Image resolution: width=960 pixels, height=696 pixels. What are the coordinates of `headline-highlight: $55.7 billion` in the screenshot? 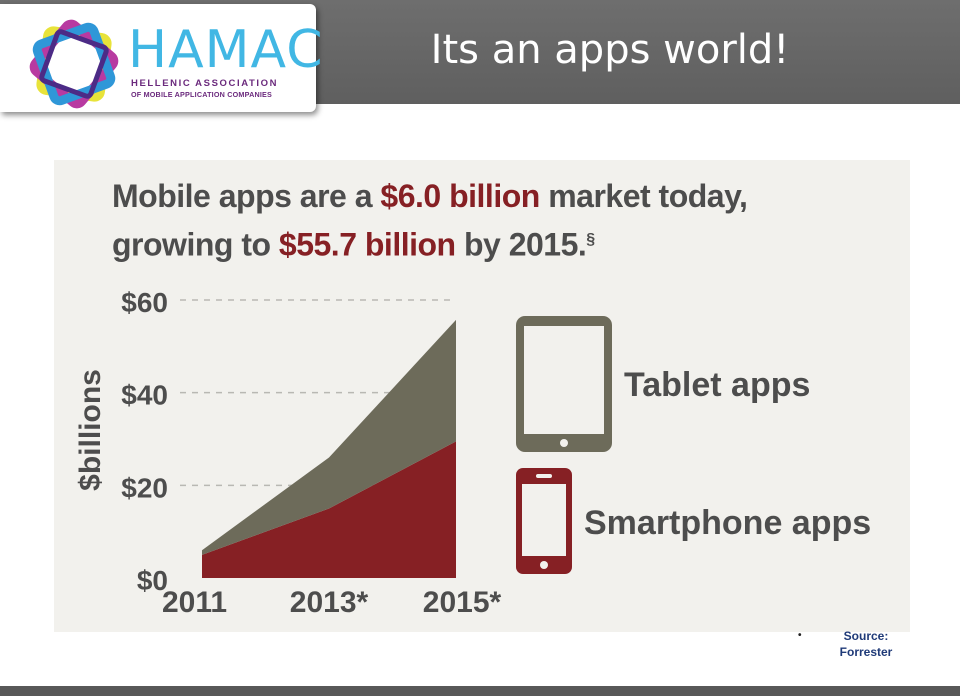 It's located at (367, 244).